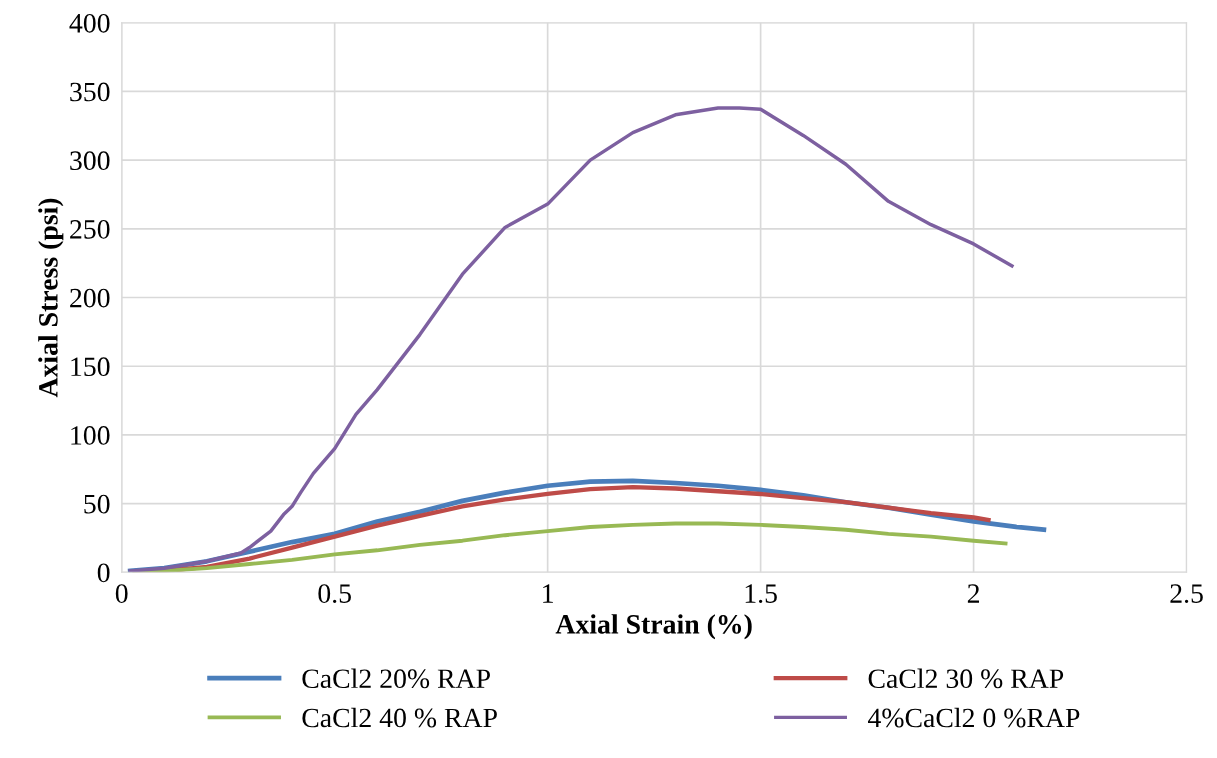 This screenshot has width=1217, height=758. What do you see at coordinates (653, 627) in the screenshot?
I see `x-axis-title: Axial Strain (%)` at bounding box center [653, 627].